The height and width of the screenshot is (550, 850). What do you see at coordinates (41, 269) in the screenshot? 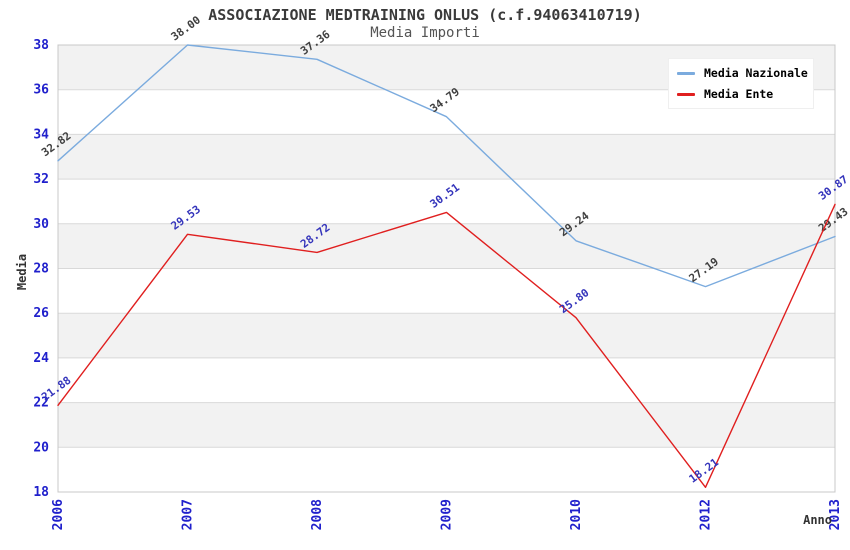
I see `y-tick-label: 28` at bounding box center [41, 269].